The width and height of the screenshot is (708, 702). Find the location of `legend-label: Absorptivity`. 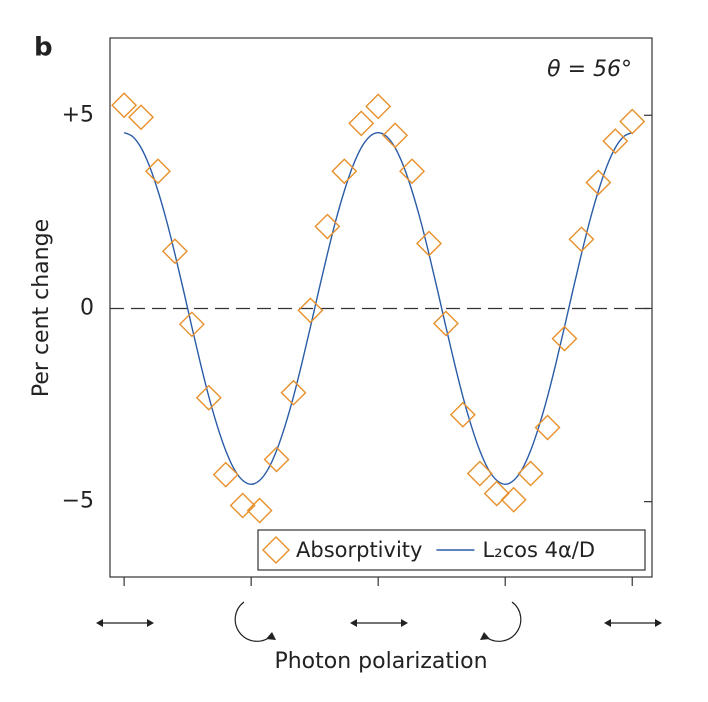

legend-label: Absorptivity is located at coordinates (359, 550).